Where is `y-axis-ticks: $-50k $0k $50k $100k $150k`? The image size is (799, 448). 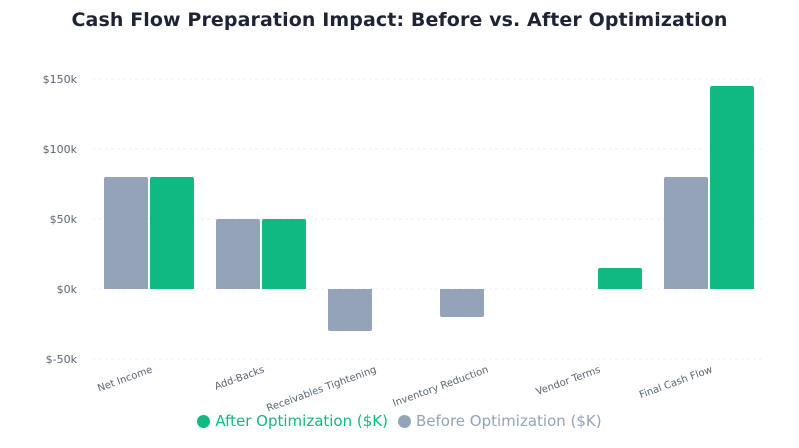 y-axis-ticks: $-50k $0k $50k $100k $150k is located at coordinates (60, 219).